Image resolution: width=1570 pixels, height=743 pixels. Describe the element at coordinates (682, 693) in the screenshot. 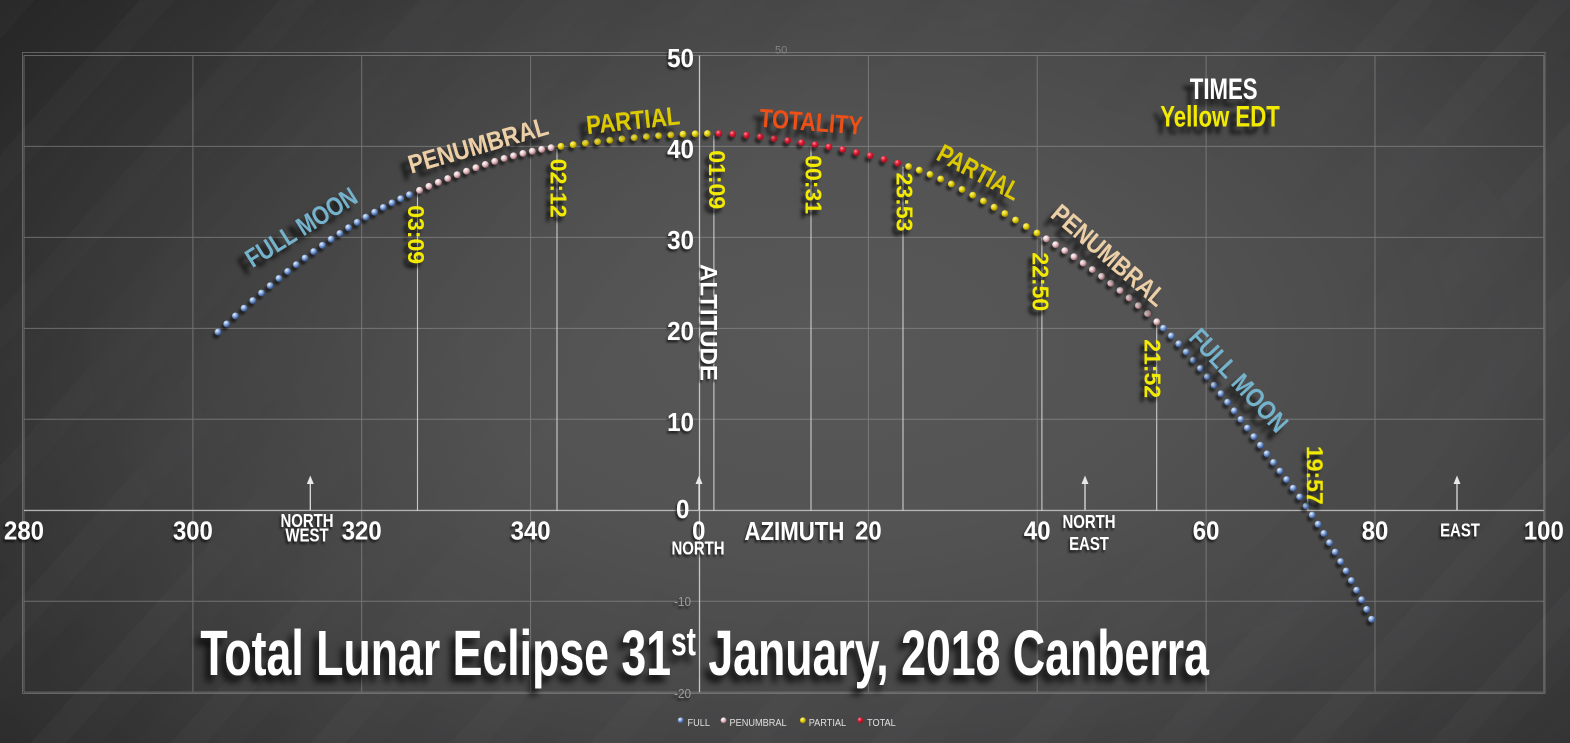

I see `svg-text: -20` at that location.